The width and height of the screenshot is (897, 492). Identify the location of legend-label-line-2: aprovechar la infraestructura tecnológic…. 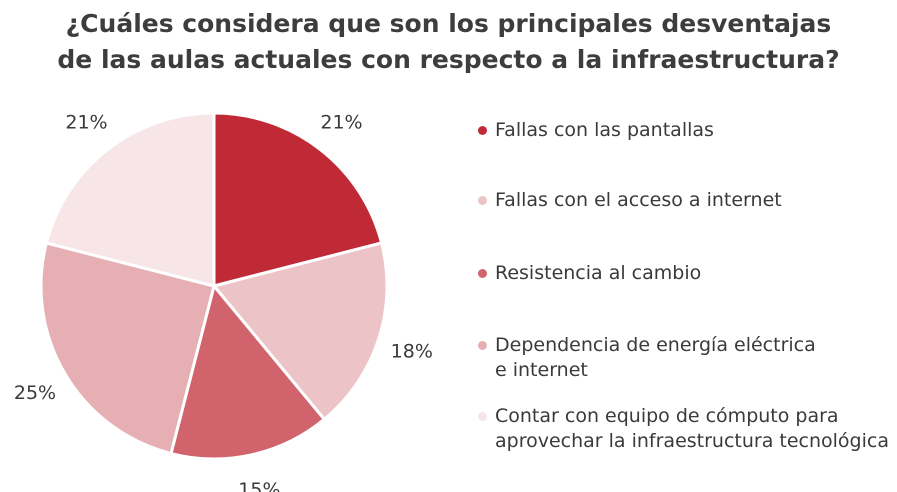
(692, 441).